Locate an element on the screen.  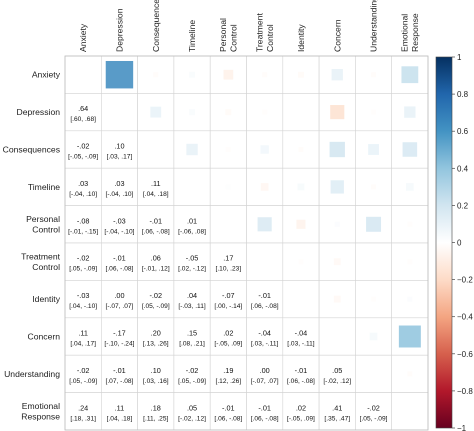
confidence-interval: [-.05, -.09] is located at coordinates (83, 157).